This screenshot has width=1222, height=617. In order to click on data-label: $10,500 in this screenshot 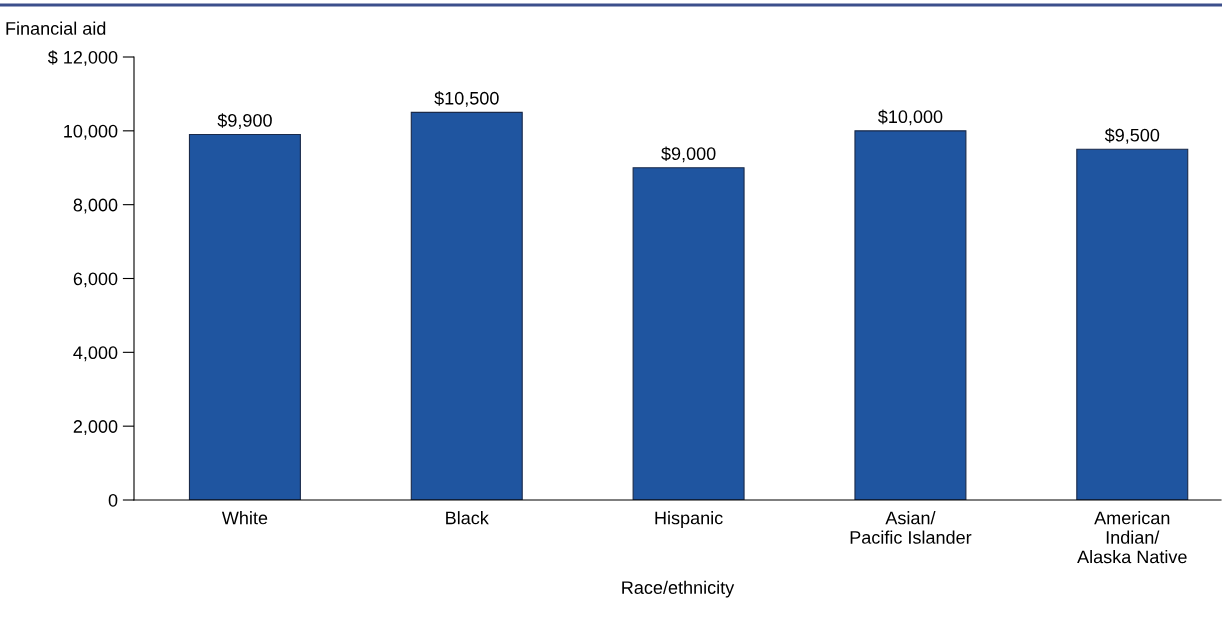, I will do `click(466, 99)`.